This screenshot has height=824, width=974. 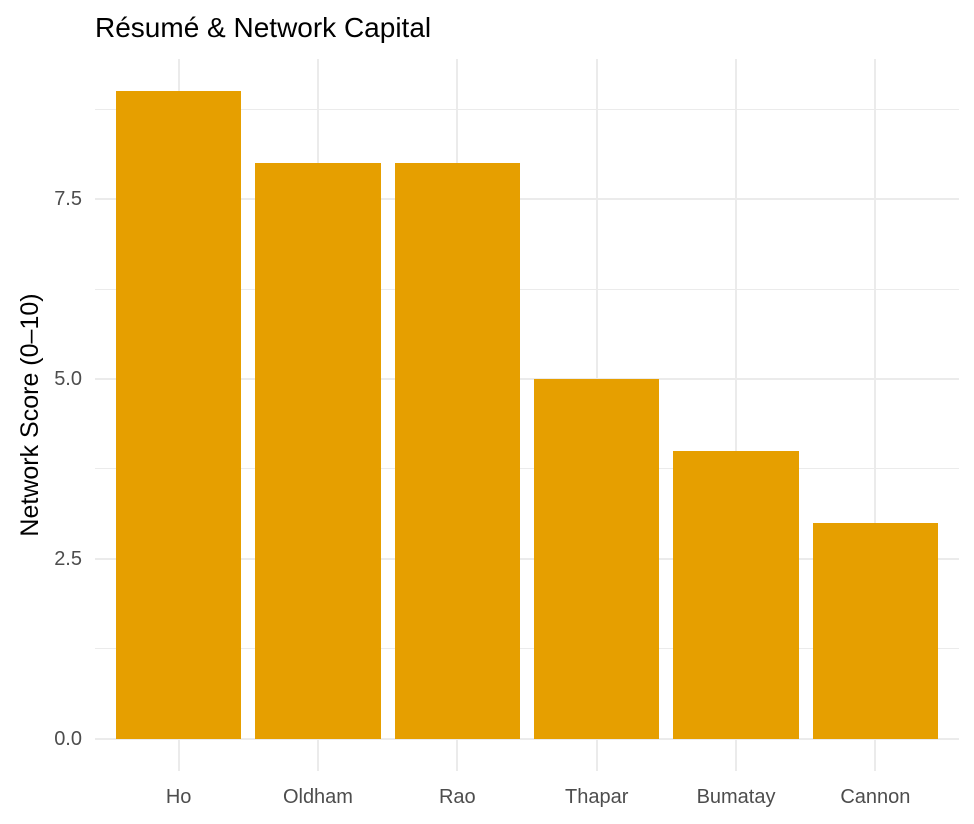 I want to click on bar-cannon, so click(x=875, y=630).